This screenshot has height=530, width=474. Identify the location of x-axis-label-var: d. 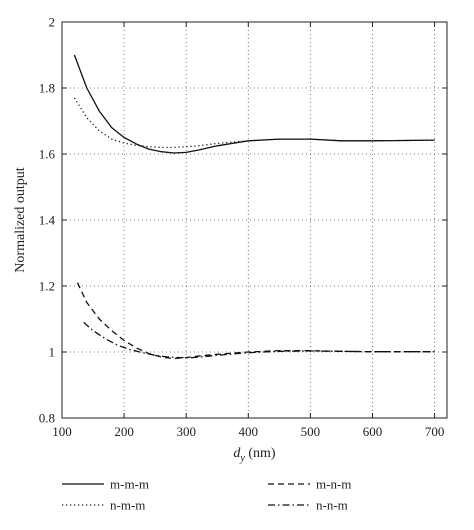
(237, 453).